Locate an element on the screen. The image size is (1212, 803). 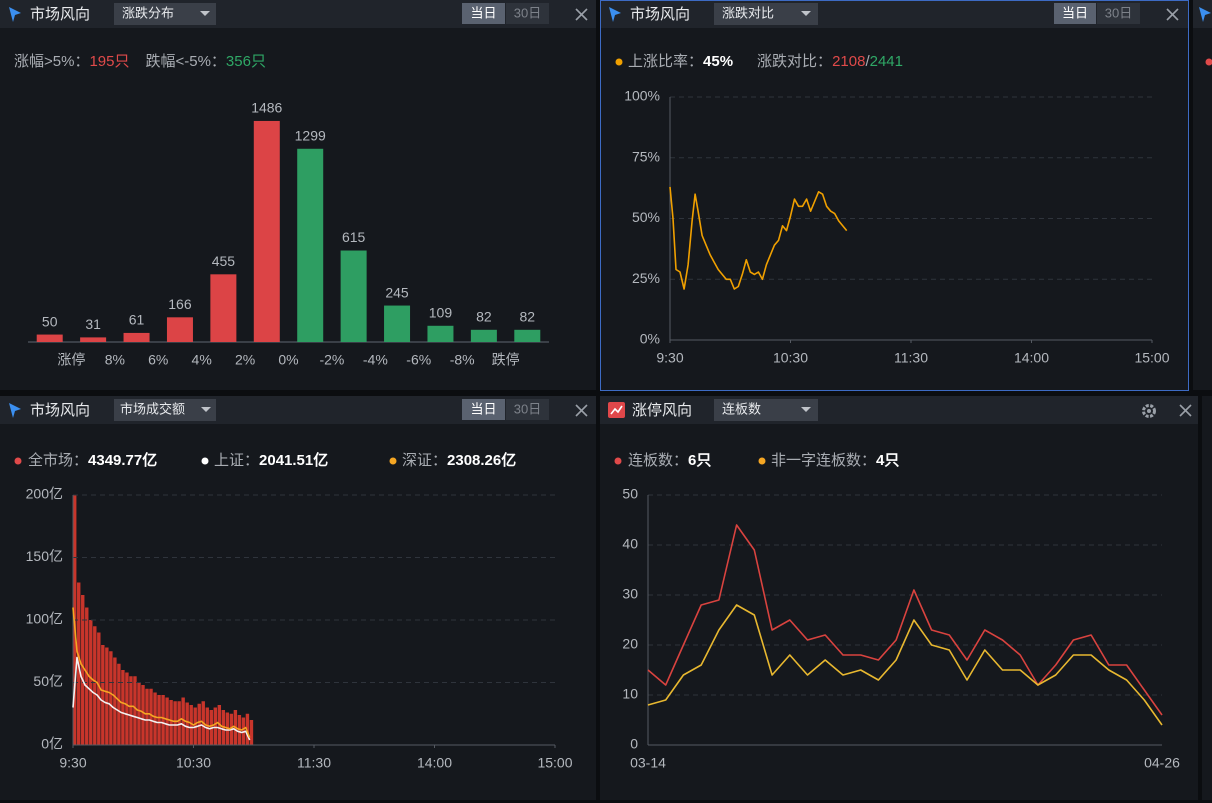
x-tick-label: 涨停 is located at coordinates (71, 360).